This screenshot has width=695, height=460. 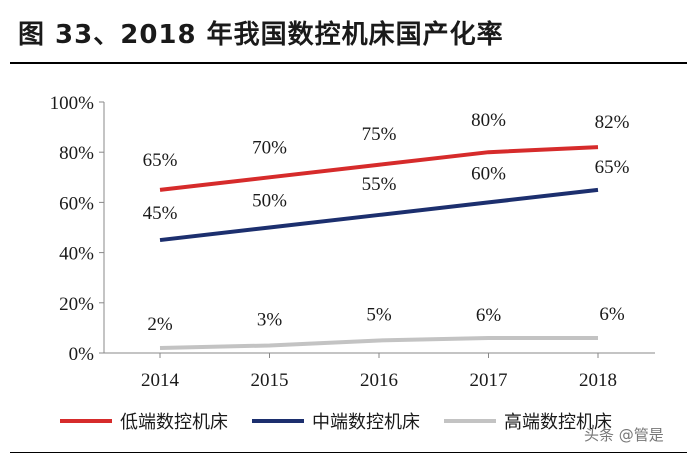 I want to click on y-tick-label: 40%, so click(x=76, y=254).